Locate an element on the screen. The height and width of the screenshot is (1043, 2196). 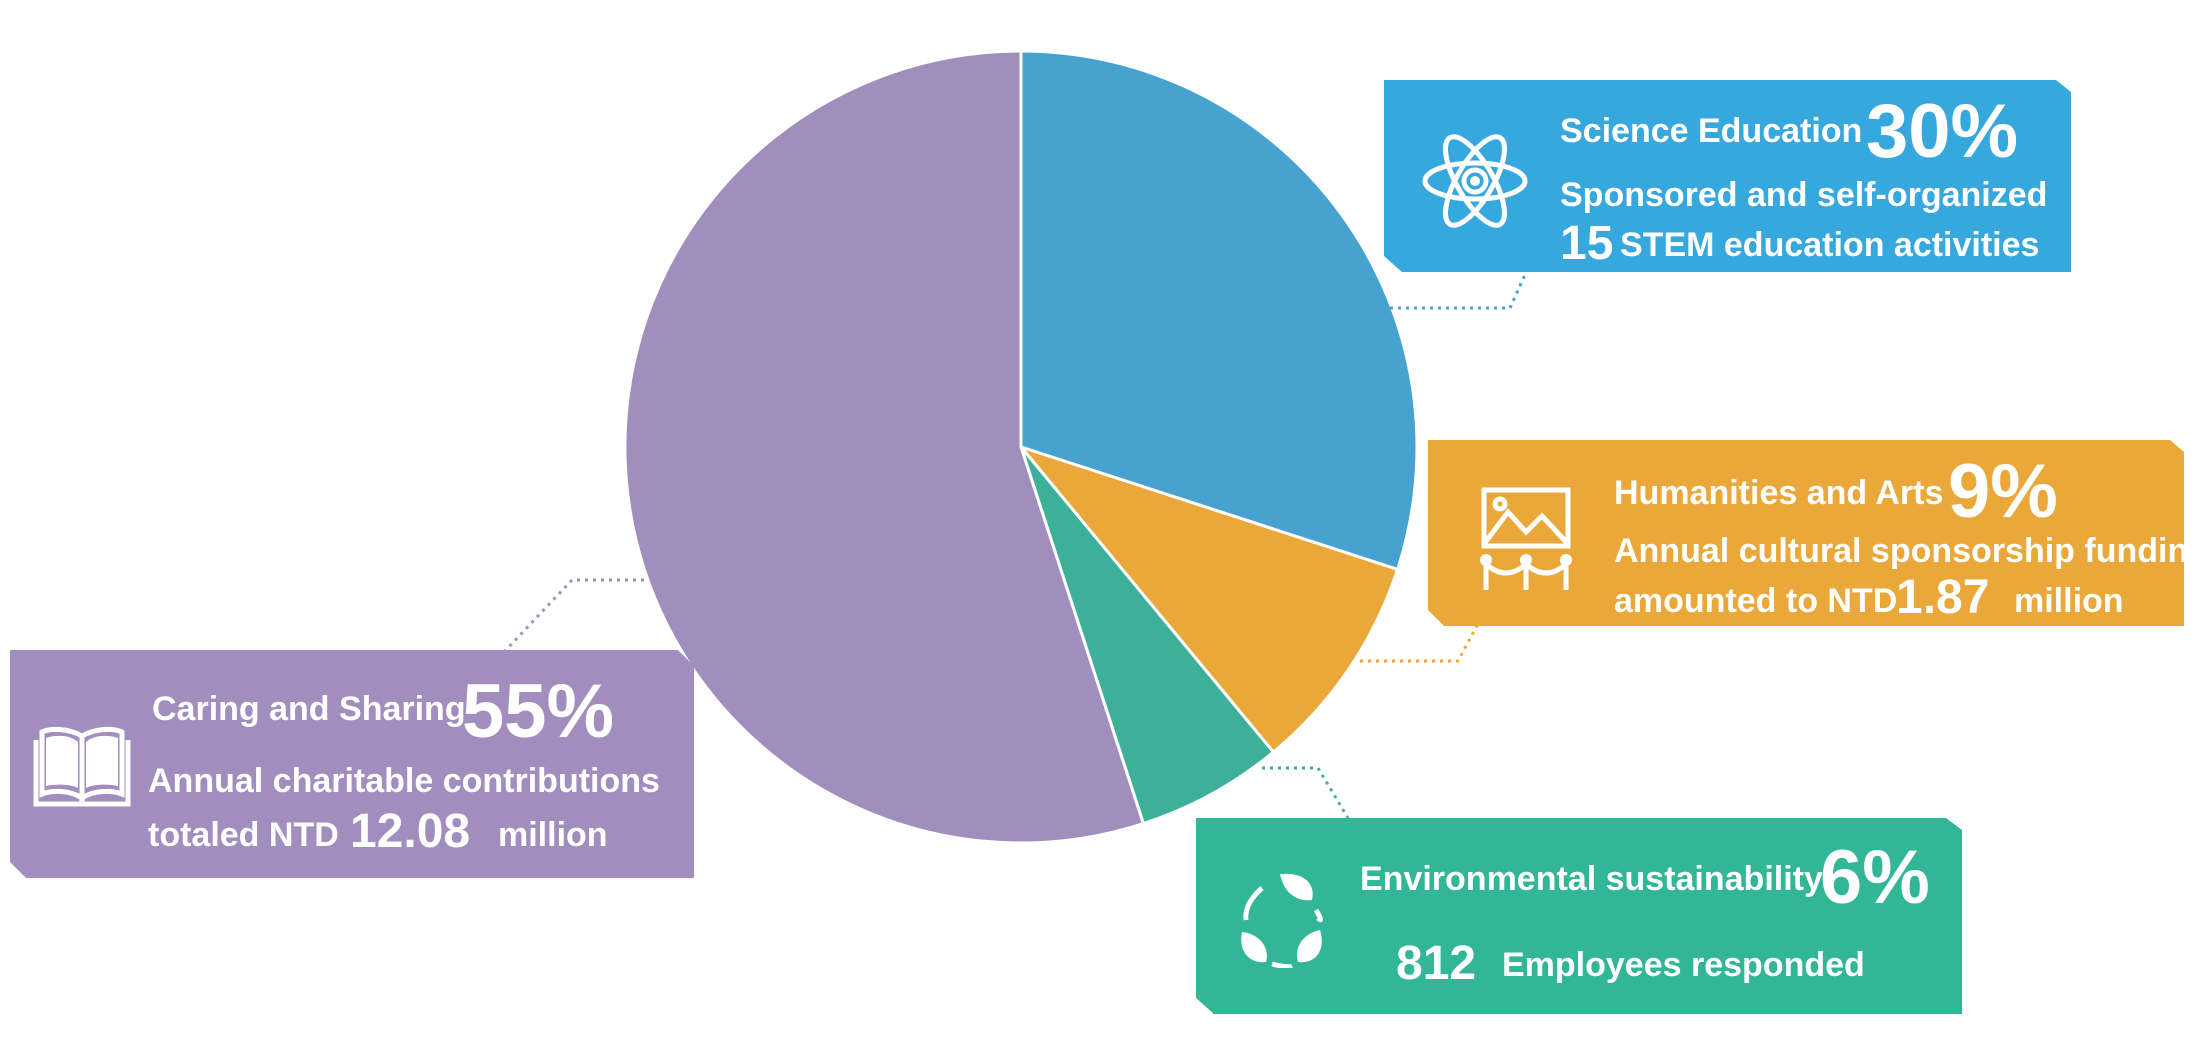
science-card-bg is located at coordinates (1727, 176).